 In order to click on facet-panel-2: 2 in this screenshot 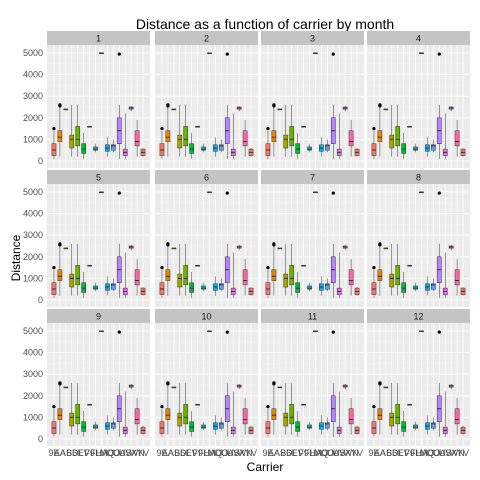, I will do `click(206, 99)`.